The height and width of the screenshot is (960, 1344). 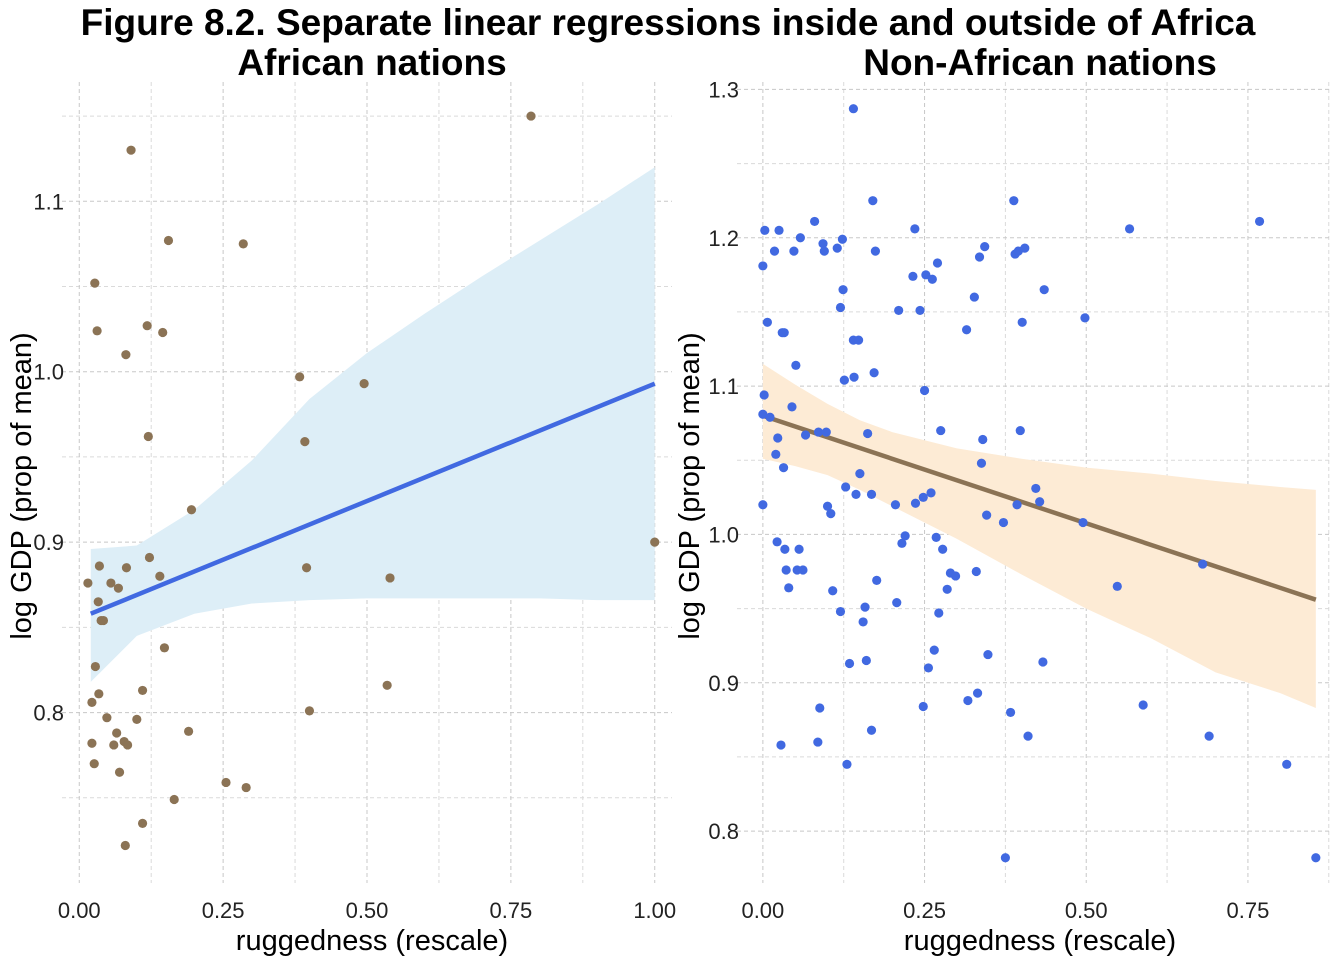 What do you see at coordinates (48, 372) in the screenshot?
I see `y-tick-label: 1.0` at bounding box center [48, 372].